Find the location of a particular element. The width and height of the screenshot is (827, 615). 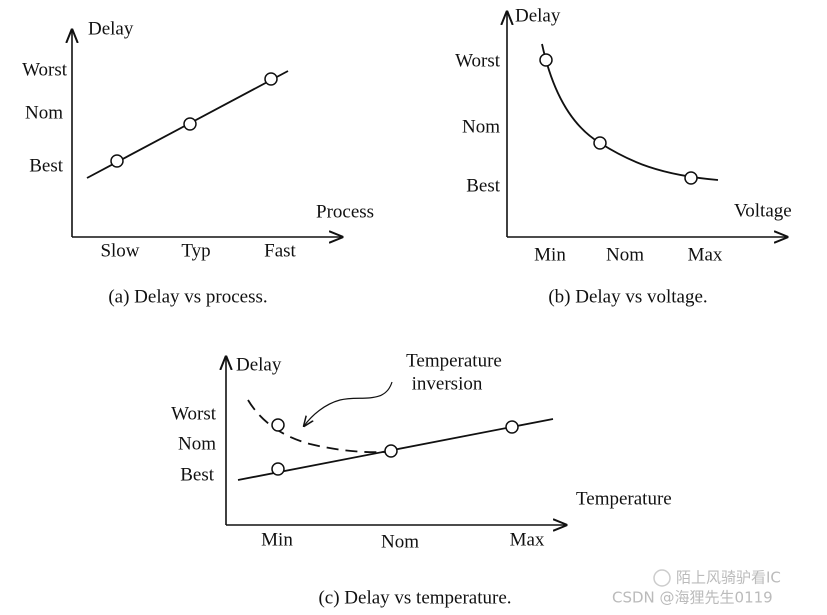

caption: (a) Delay vs process. is located at coordinates (187, 296).